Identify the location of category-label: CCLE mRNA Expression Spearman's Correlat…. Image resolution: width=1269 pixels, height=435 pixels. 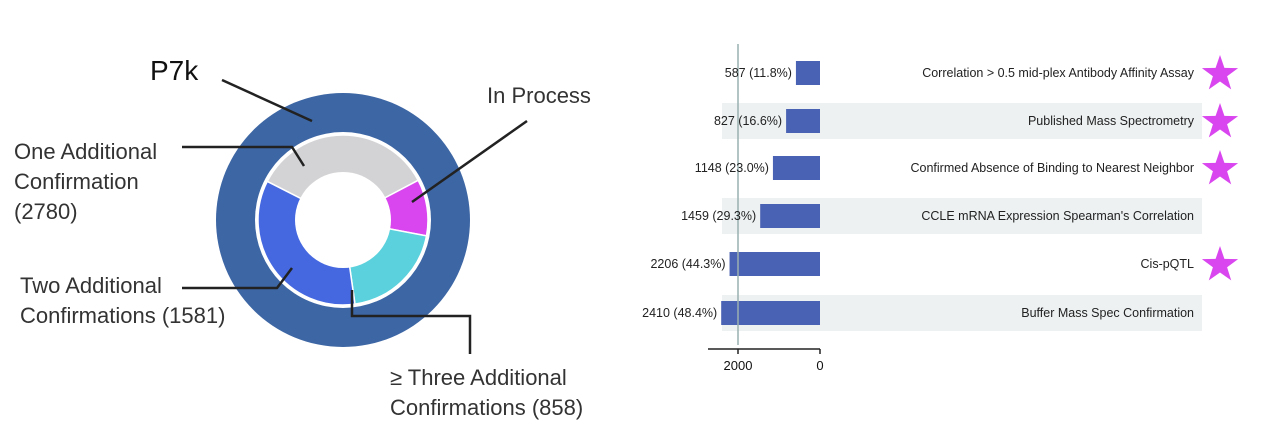
(1057, 216).